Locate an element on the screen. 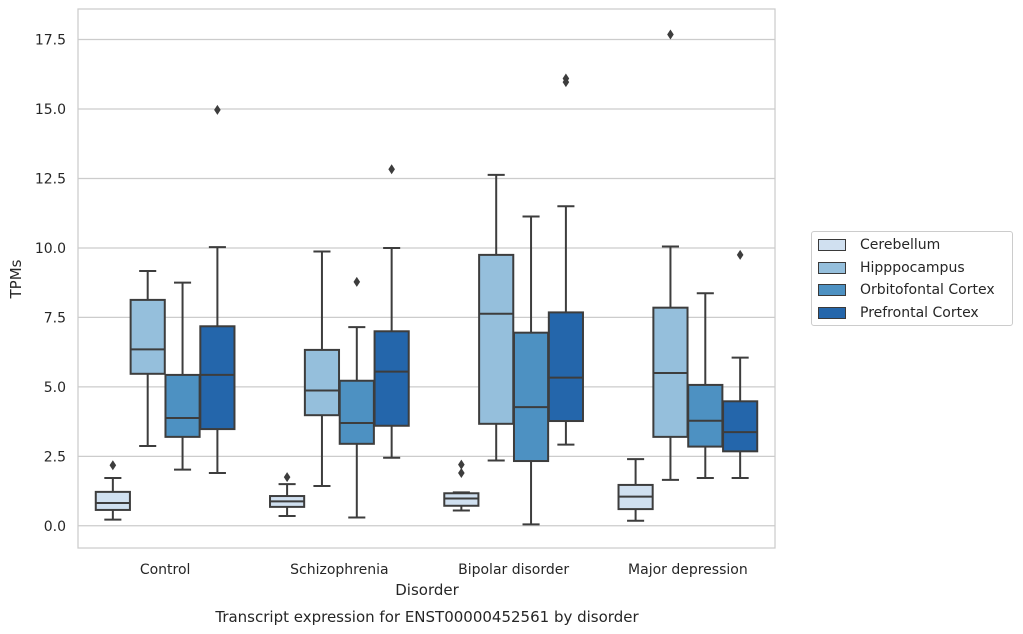 This screenshot has height=634, width=1023. legend-label: Prefrontal Cortex is located at coordinates (919, 313).